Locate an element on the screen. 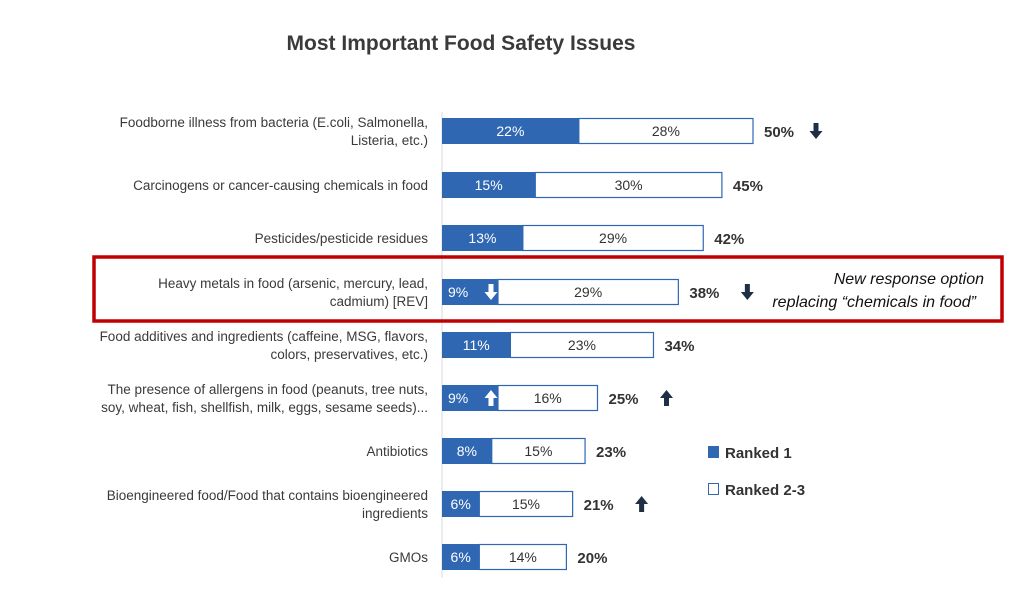  data-label-ranked-2-3: 16% is located at coordinates (548, 398).